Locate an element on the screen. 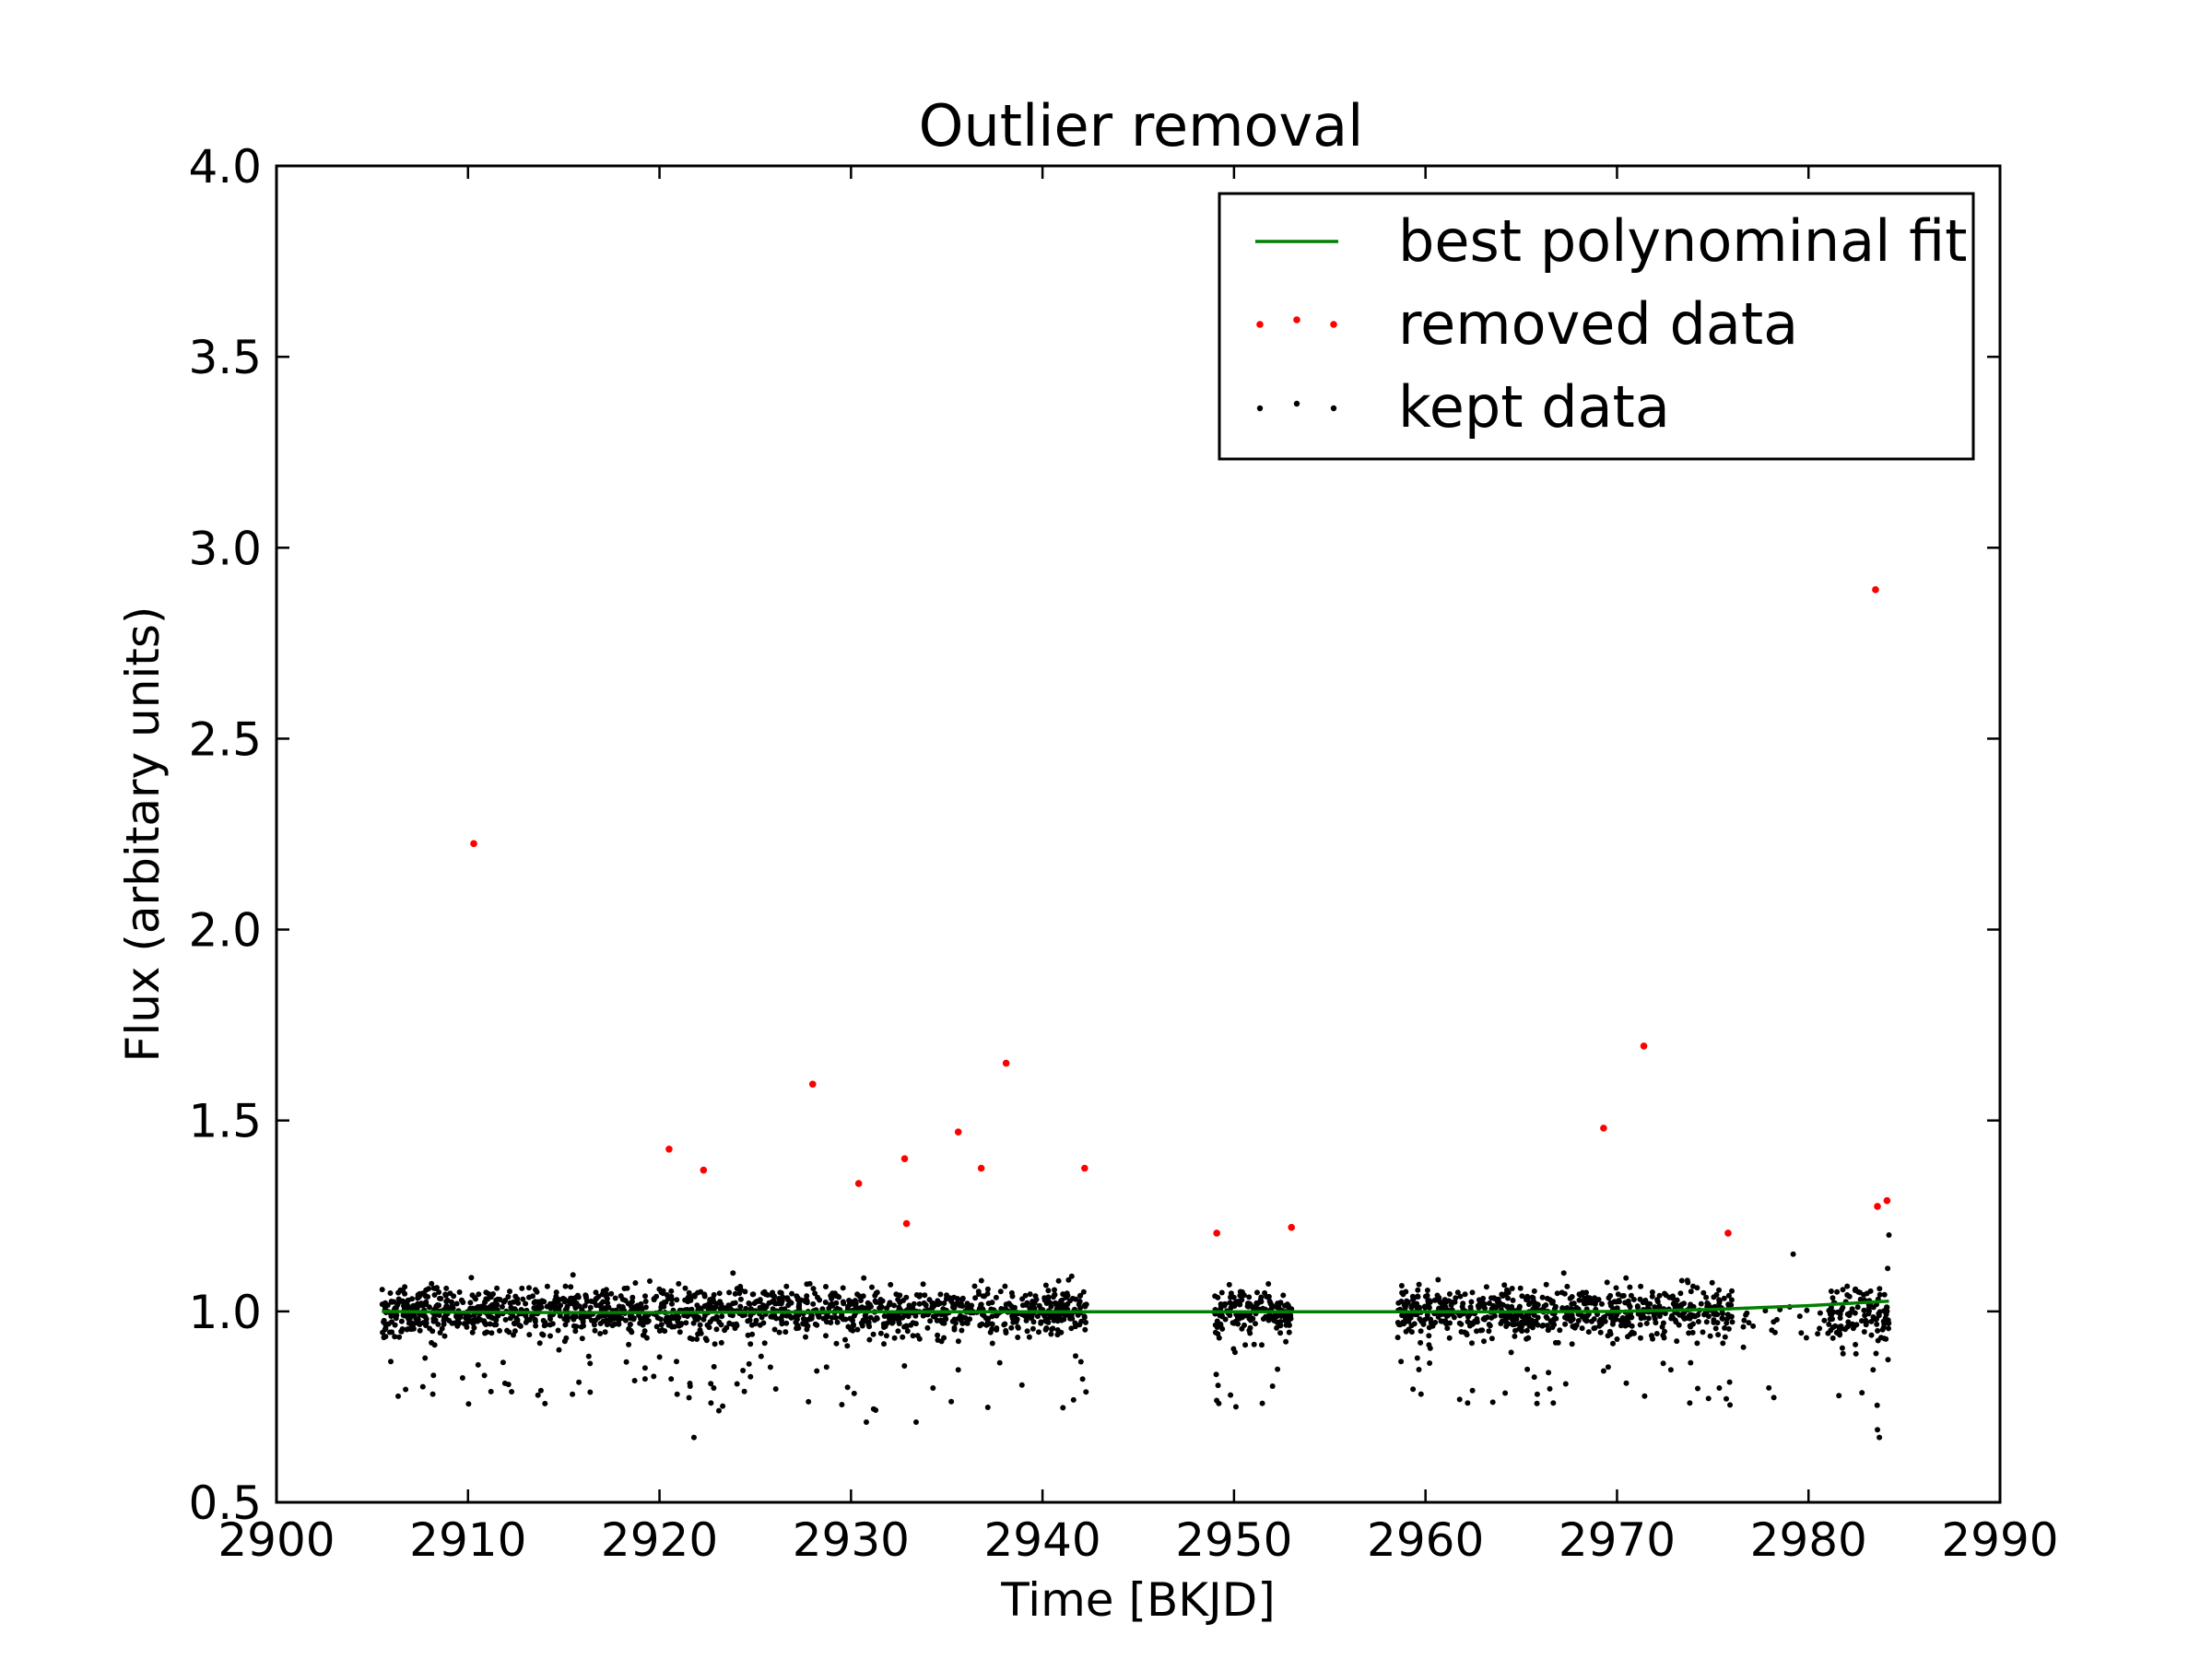  x-tick-label: 2930 is located at coordinates (851, 1540).